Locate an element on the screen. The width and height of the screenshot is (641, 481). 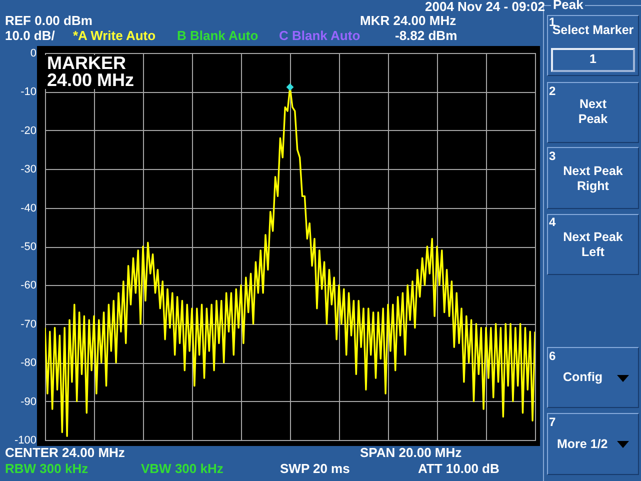
y-tick-label: -80 is located at coordinates (28, 363).